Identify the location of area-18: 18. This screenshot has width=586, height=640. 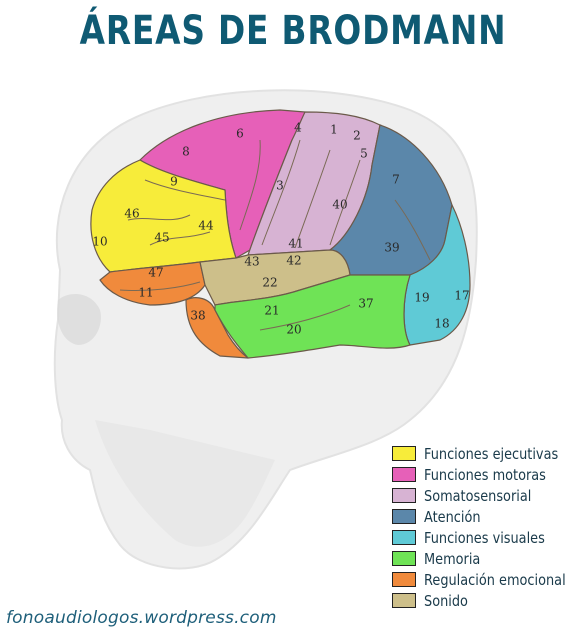
(441, 324).